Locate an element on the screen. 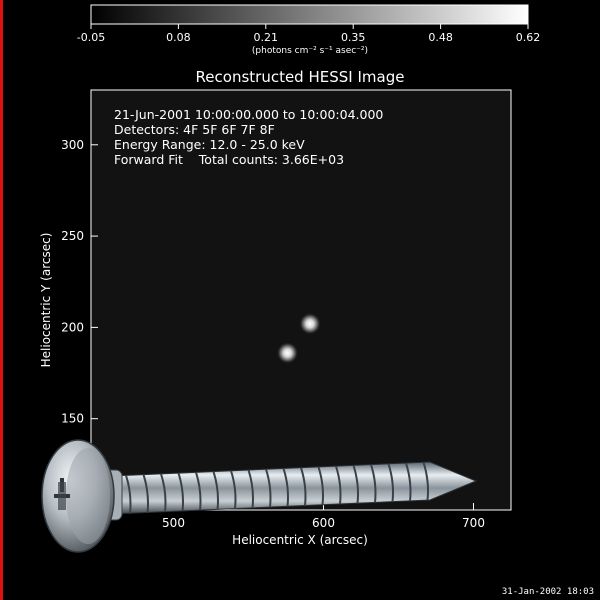  y-axis-label: Heliocentric Y (arcsec) is located at coordinates (46, 300).